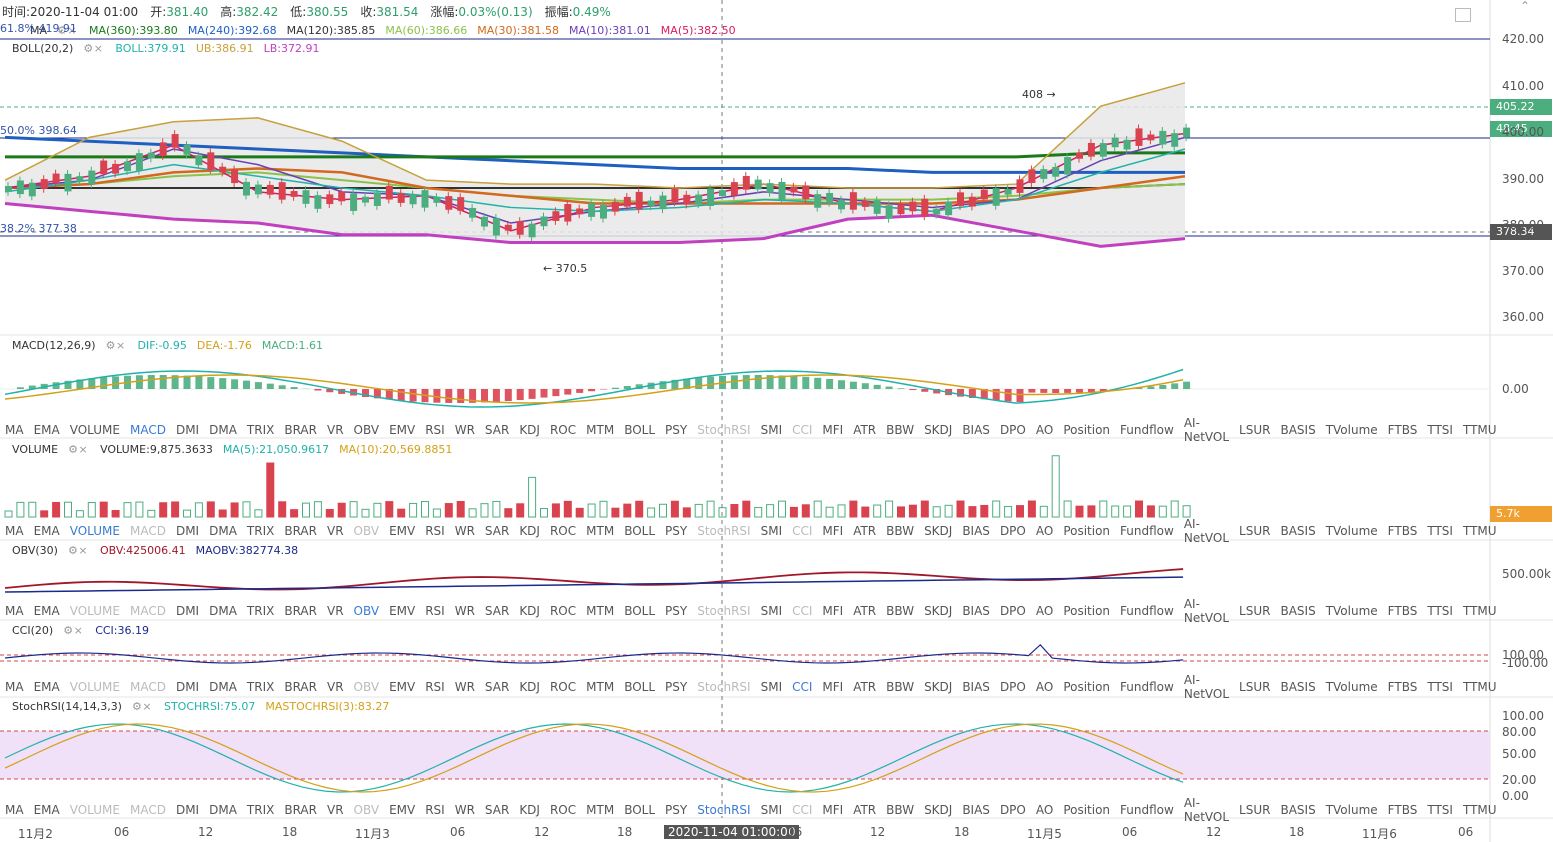 The width and height of the screenshot is (1553, 842). I want to click on indicator-tab-position: Position, so click(1087, 810).